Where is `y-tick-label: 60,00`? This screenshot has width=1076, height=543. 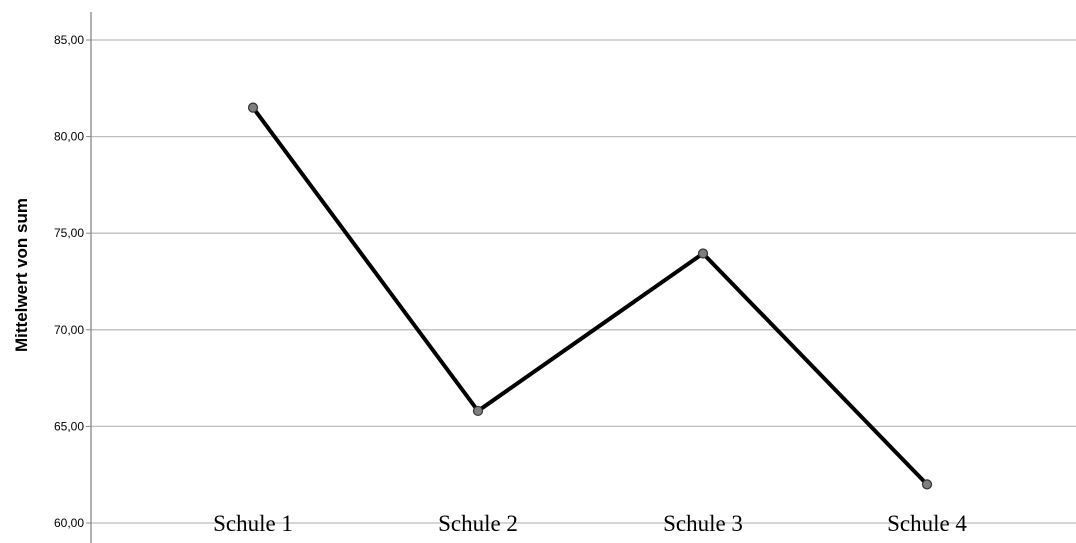 y-tick-label: 60,00 is located at coordinates (69, 523).